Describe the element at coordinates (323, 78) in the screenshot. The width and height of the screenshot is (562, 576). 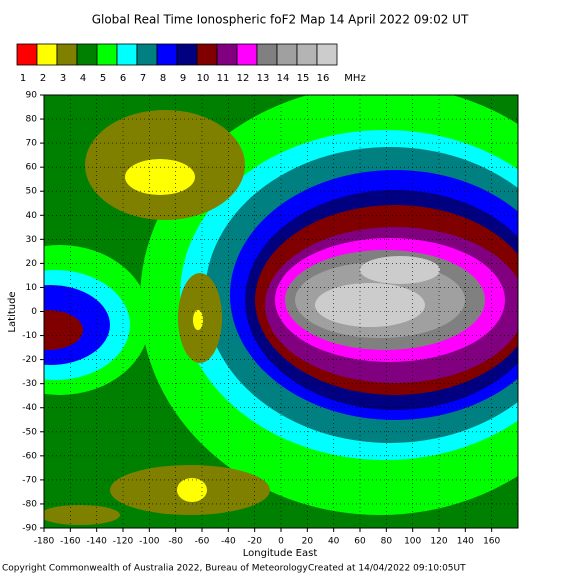
I see `legend-label: 16` at that location.